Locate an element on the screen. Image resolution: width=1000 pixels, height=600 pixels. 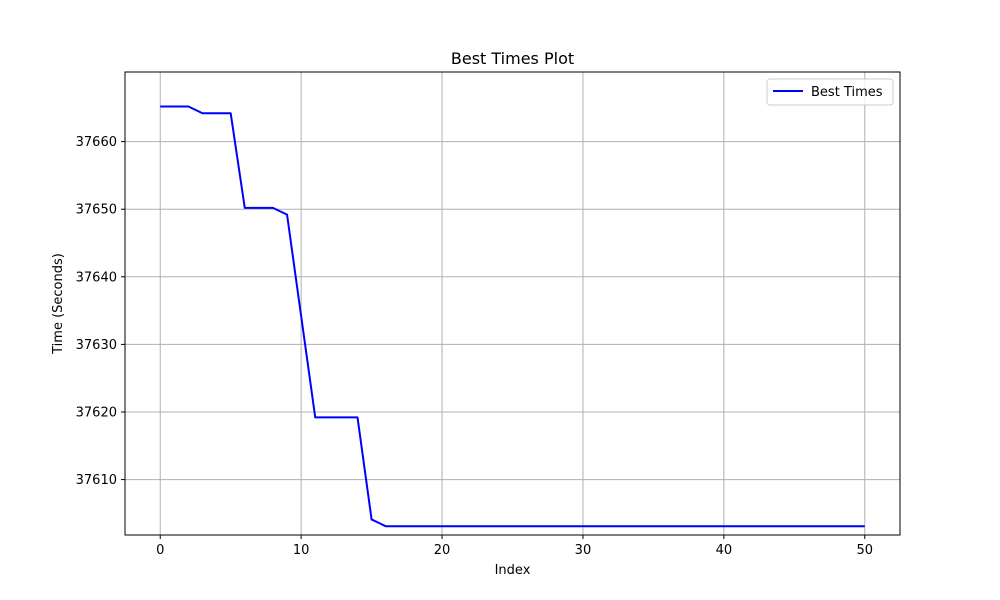
y-tick-label: 37620 is located at coordinates (96, 412).